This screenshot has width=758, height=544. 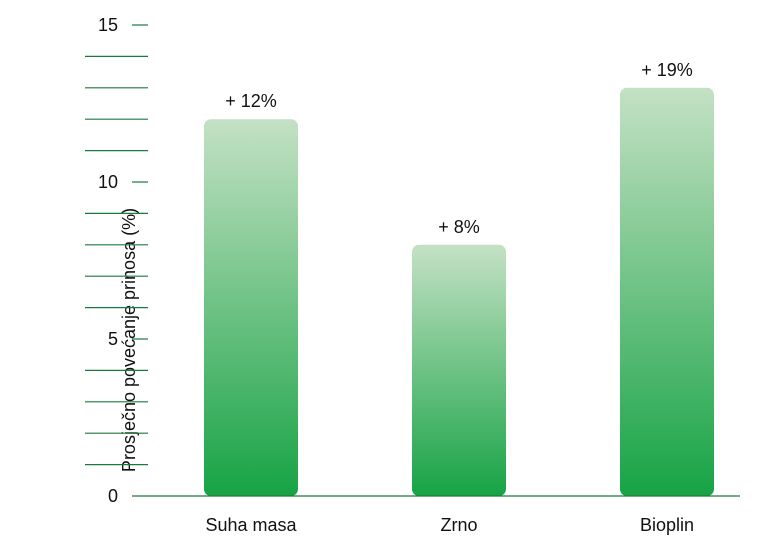 What do you see at coordinates (251, 525) in the screenshot?
I see `x-category-label: Suha masa` at bounding box center [251, 525].